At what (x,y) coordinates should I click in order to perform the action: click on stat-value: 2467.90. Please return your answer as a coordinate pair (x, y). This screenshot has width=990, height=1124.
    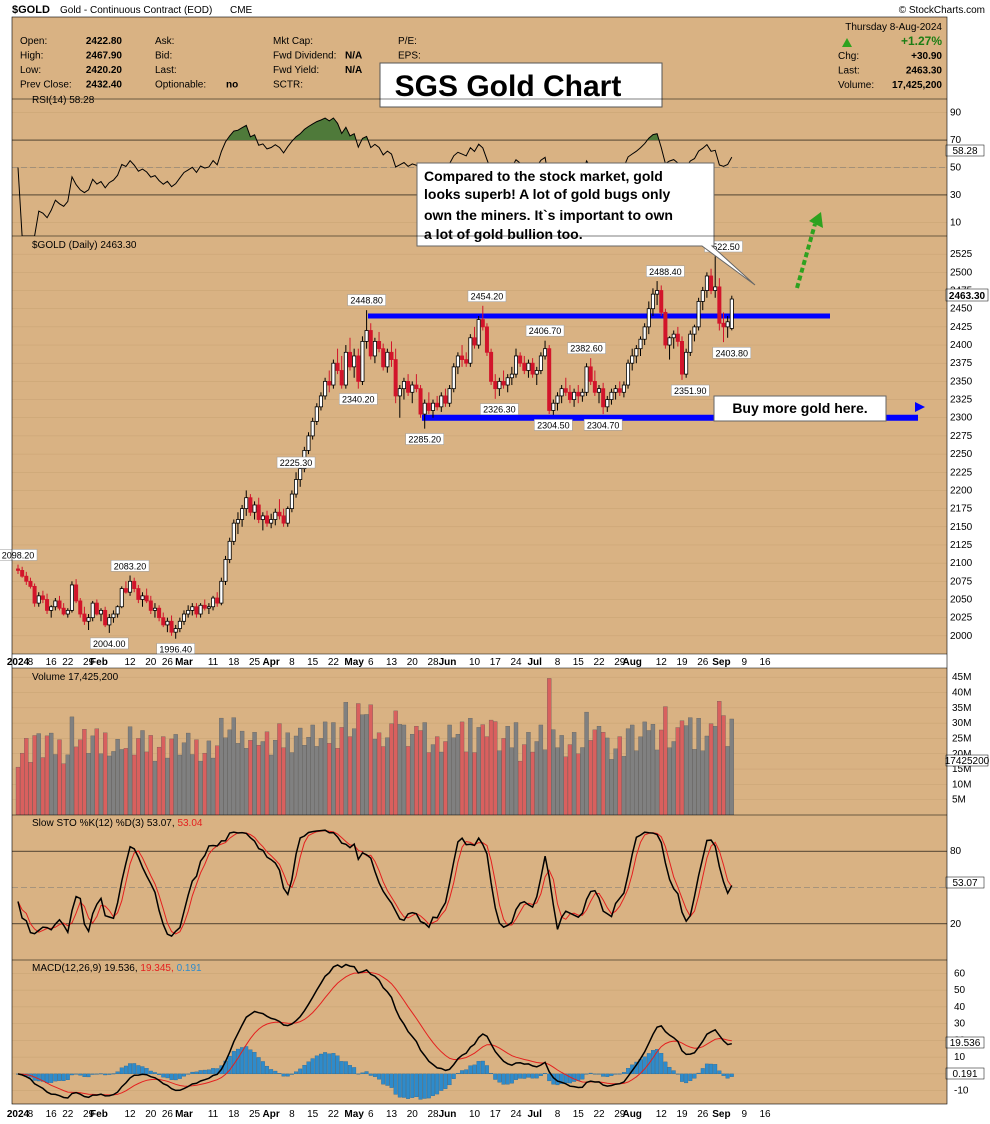
    Looking at the image, I should click on (104, 56).